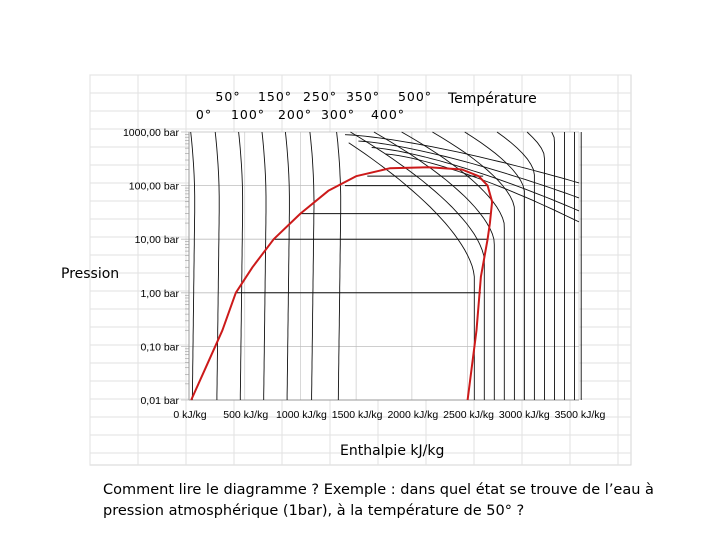 This screenshot has width=720, height=540. What do you see at coordinates (159, 401) in the screenshot?
I see `y-tick-label: 0,01 bar` at bounding box center [159, 401].